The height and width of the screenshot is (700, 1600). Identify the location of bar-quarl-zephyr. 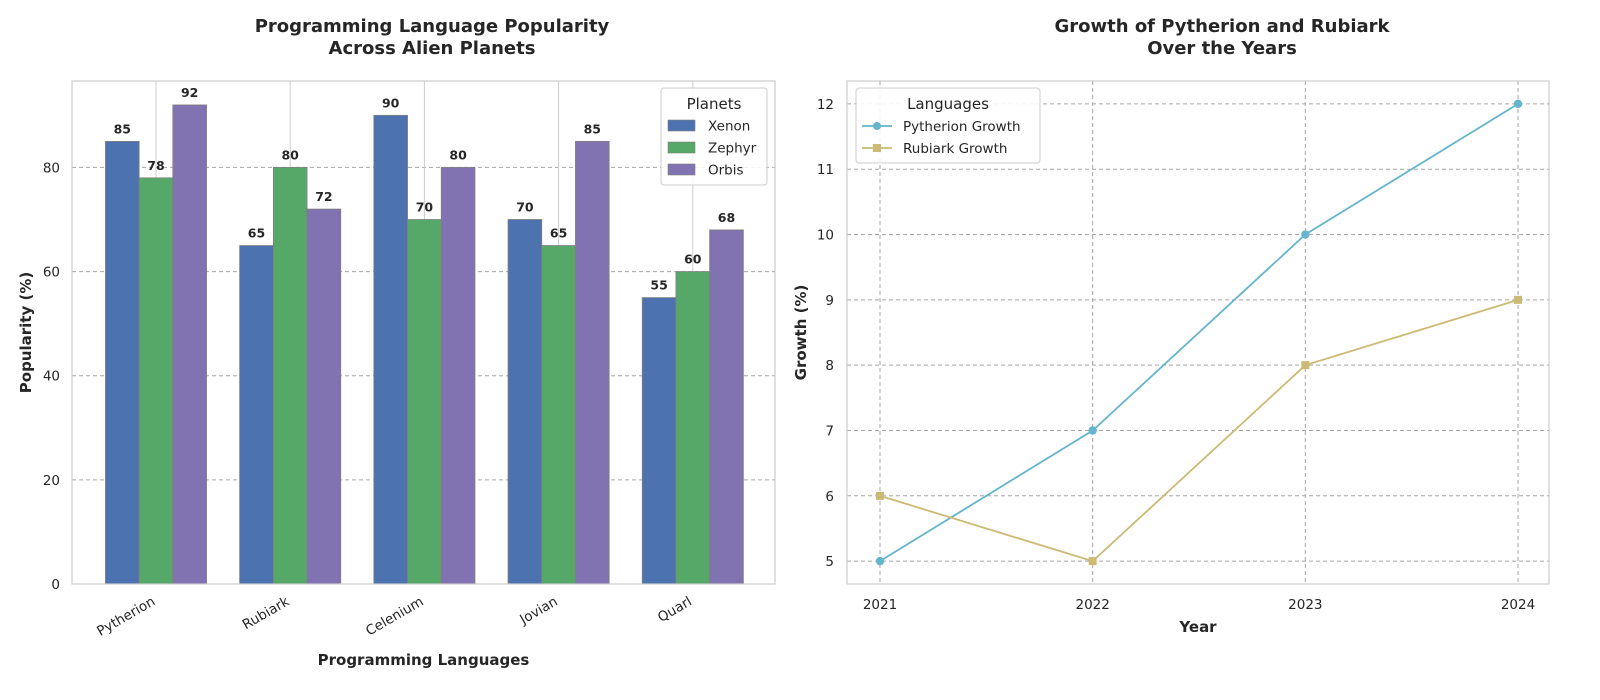
(693, 428).